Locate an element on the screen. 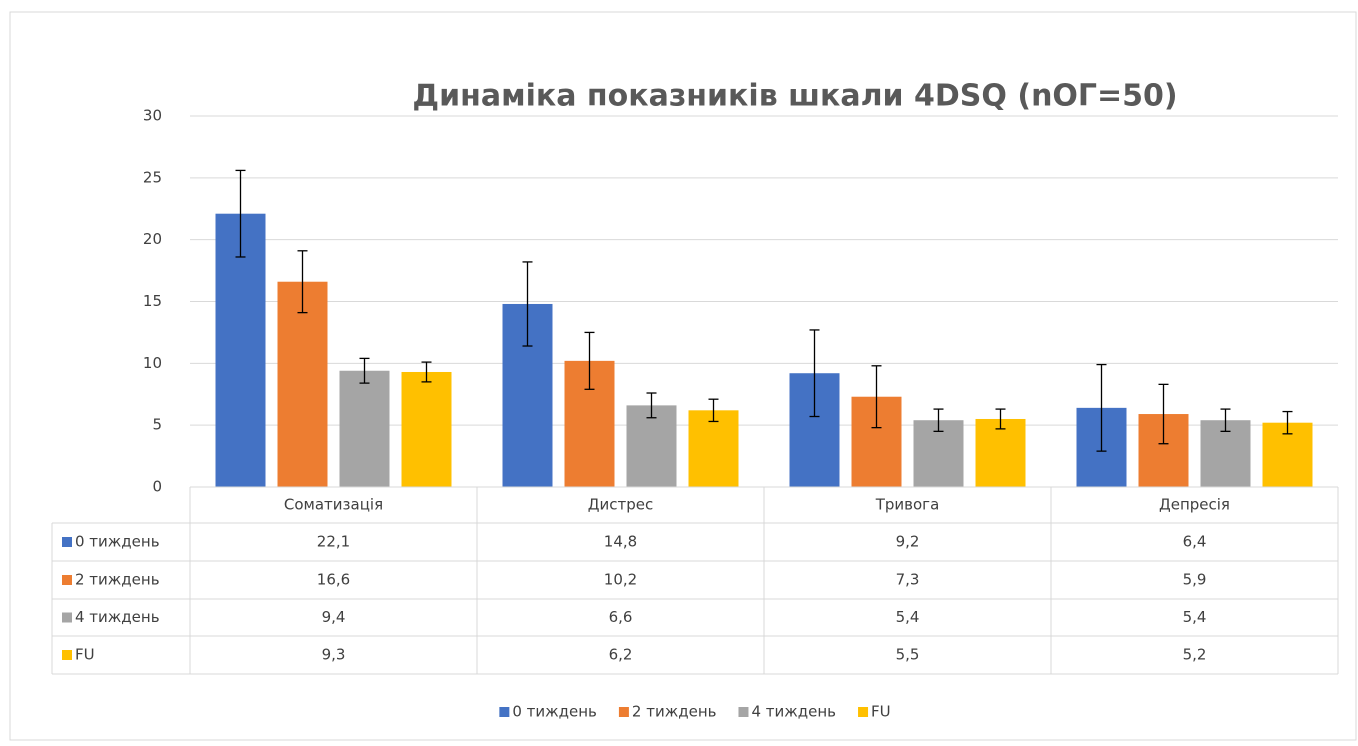  table-value: 9,4 is located at coordinates (334, 617).